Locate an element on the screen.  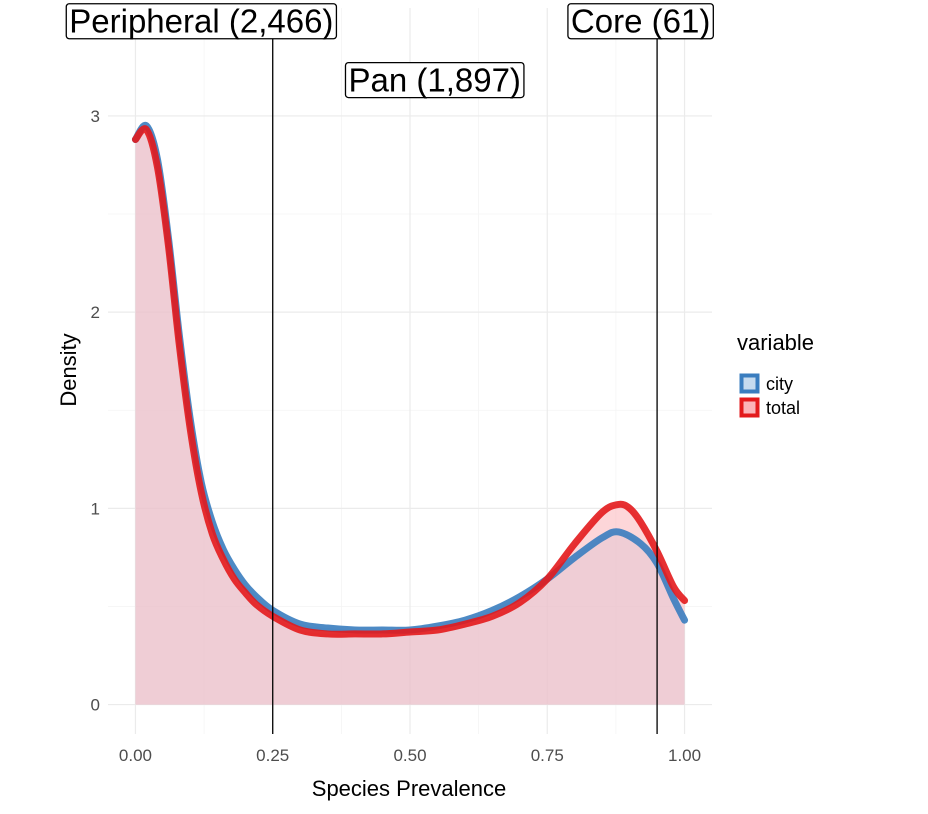
x-axis-ticks: 0.00 0.25 0.50 0.75 1.00 is located at coordinates (410, 755).